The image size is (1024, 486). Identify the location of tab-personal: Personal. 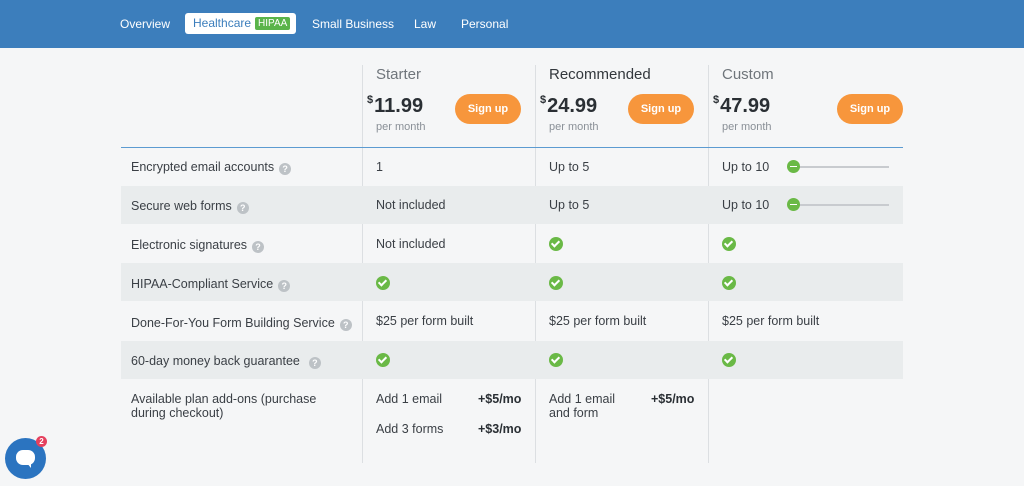
(485, 24).